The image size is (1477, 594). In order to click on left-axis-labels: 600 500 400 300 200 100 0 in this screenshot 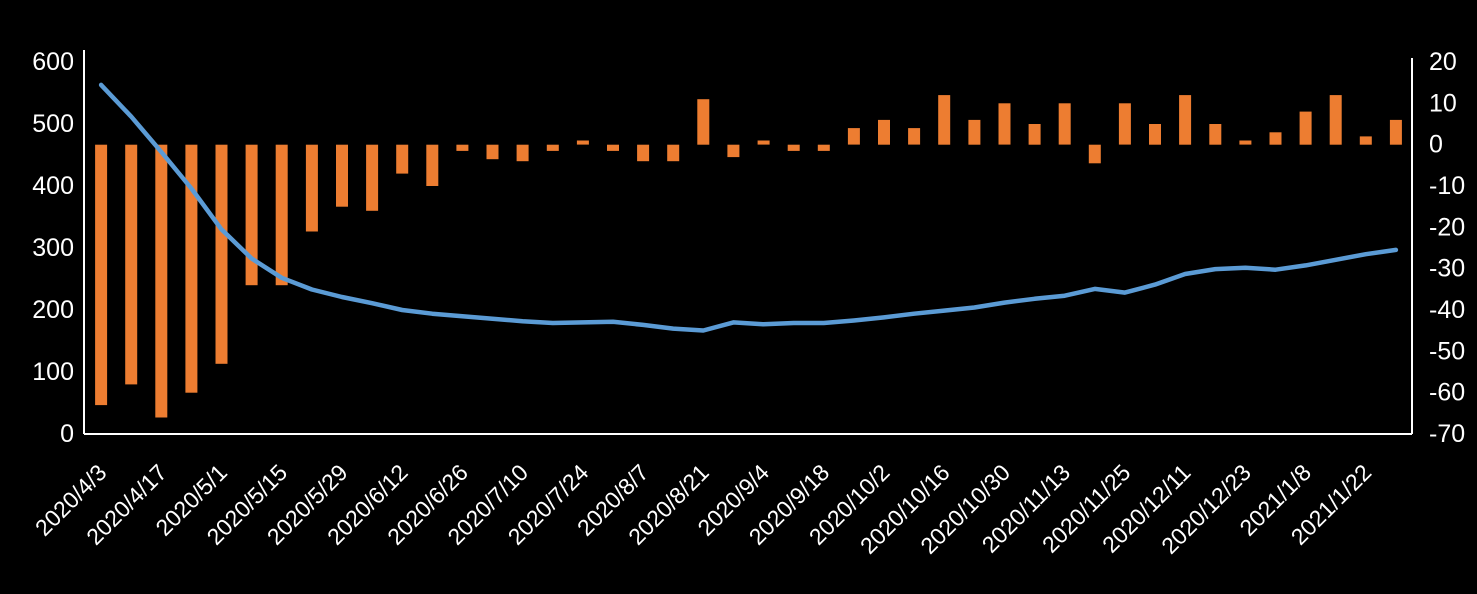, I will do `click(53, 248)`.